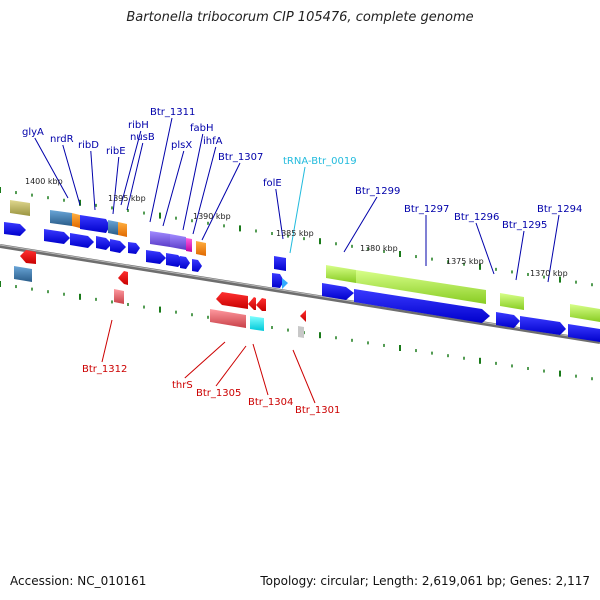 The height and width of the screenshot is (600, 600). I want to click on gene-label-top: tRNA-Btr_0019, so click(320, 161).